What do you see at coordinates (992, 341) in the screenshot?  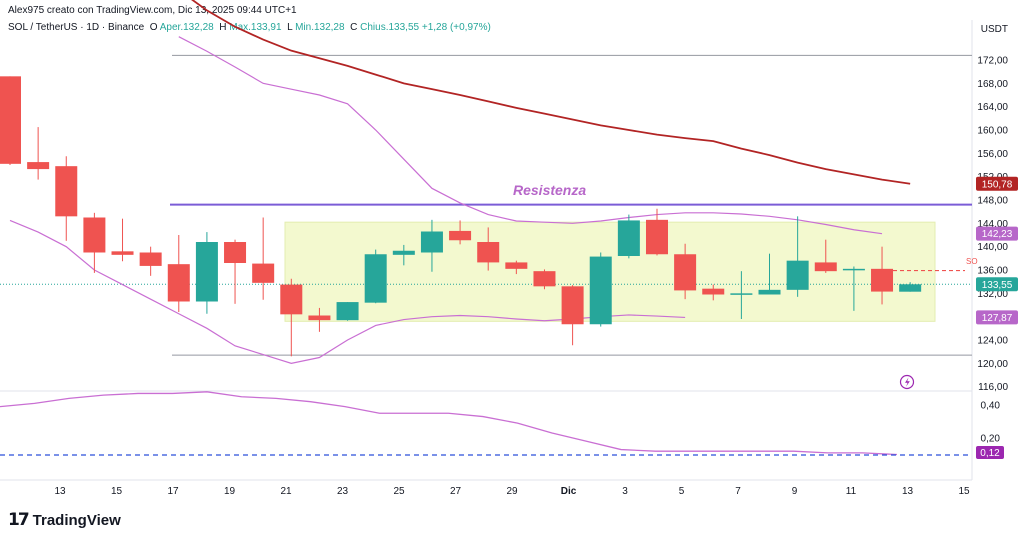 I see `price-tick-label: 124,00` at bounding box center [992, 341].